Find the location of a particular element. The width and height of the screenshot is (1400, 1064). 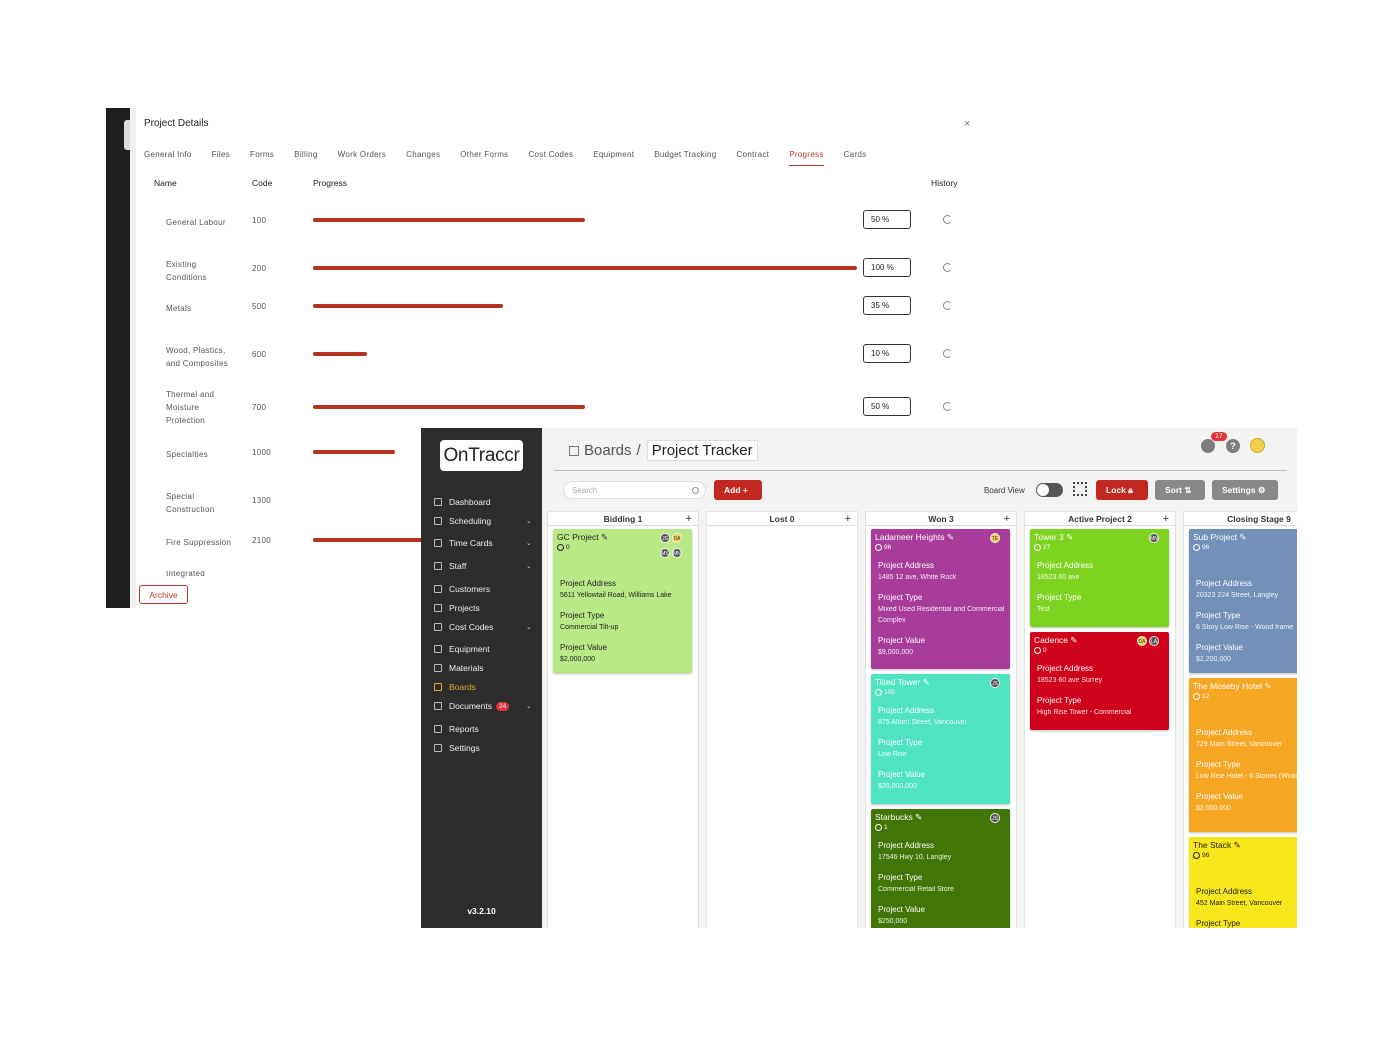

tab-billing: Billing is located at coordinates (306, 154).